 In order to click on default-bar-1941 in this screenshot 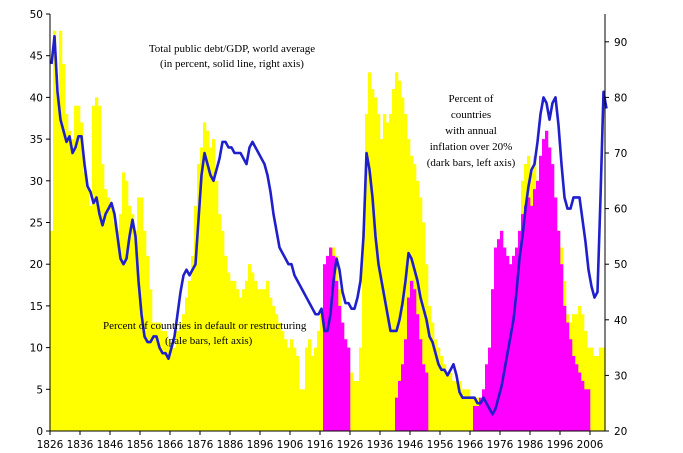, I will do `click(397, 251)`.